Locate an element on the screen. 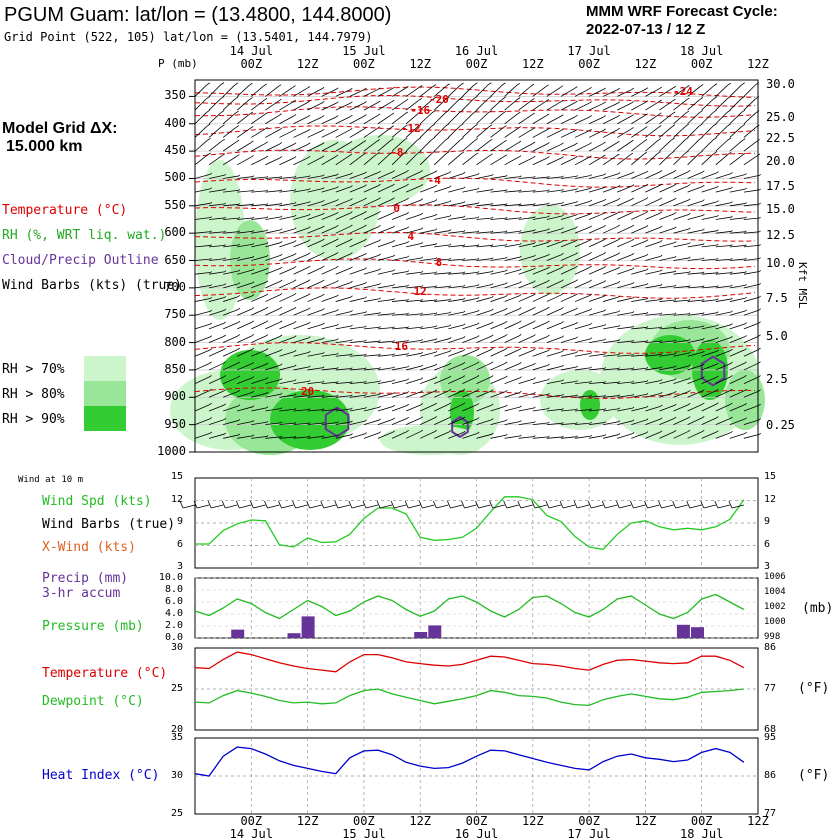 The width and height of the screenshot is (840, 840). temperature-contour-label: 8 is located at coordinates (439, 263).